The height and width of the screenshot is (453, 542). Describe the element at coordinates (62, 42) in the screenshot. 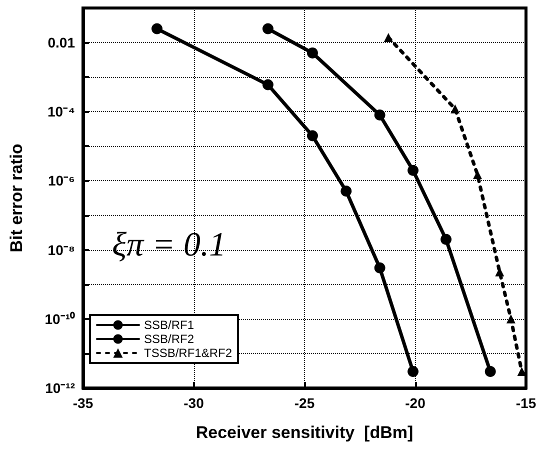

I see `y-tick-label: 0.01` at that location.